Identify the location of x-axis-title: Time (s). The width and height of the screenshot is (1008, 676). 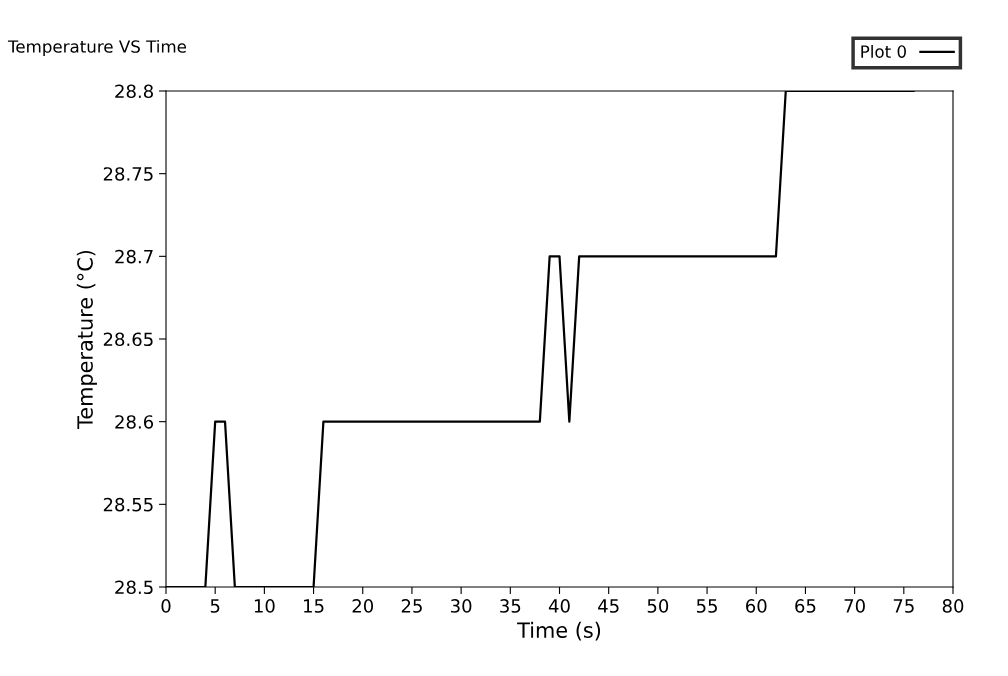
(559, 631).